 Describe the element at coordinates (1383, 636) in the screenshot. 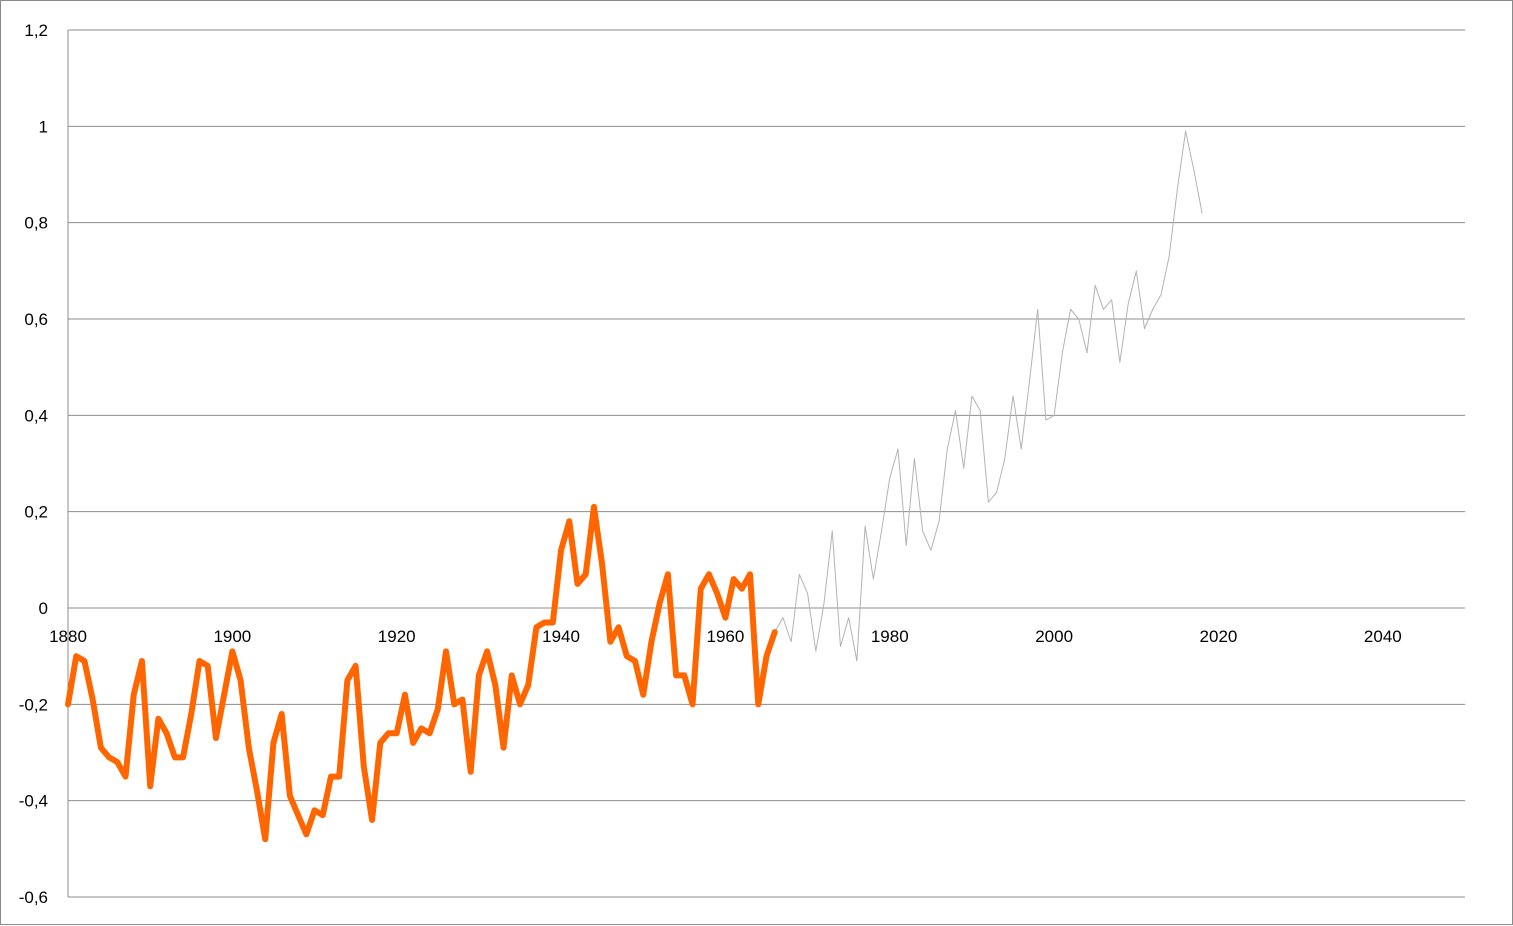

I see `x-tick-label: 2040` at that location.